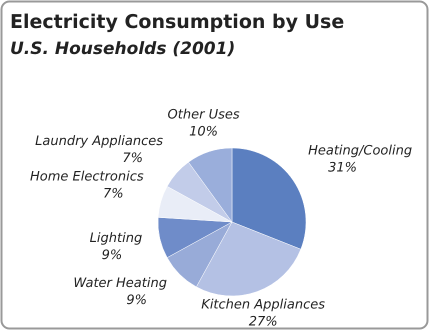 Image resolution: width=429 pixels, height=330 pixels. I want to click on chart-title: Electricity Consumption by Use, so click(177, 22).